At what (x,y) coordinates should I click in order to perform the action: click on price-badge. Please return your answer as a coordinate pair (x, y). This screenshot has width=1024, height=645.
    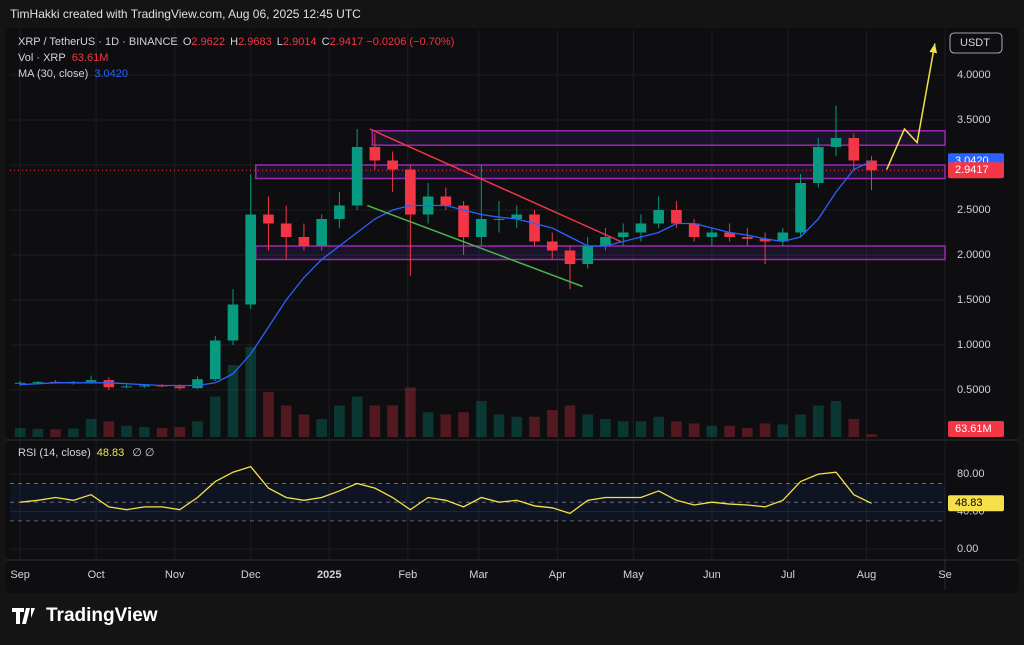
    Looking at the image, I should click on (976, 429).